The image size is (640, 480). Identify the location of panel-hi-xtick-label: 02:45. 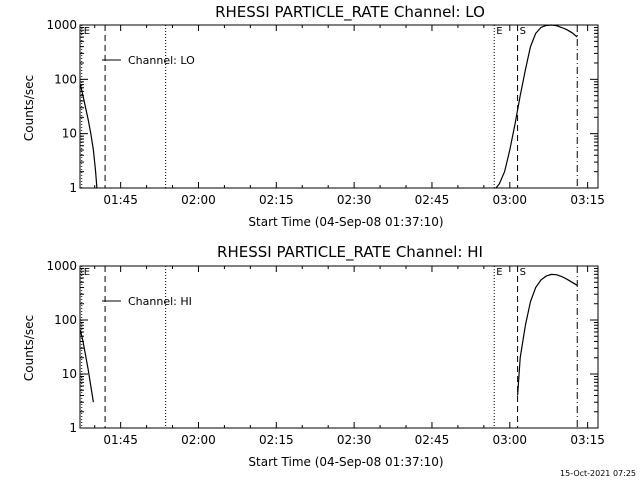
(432, 440).